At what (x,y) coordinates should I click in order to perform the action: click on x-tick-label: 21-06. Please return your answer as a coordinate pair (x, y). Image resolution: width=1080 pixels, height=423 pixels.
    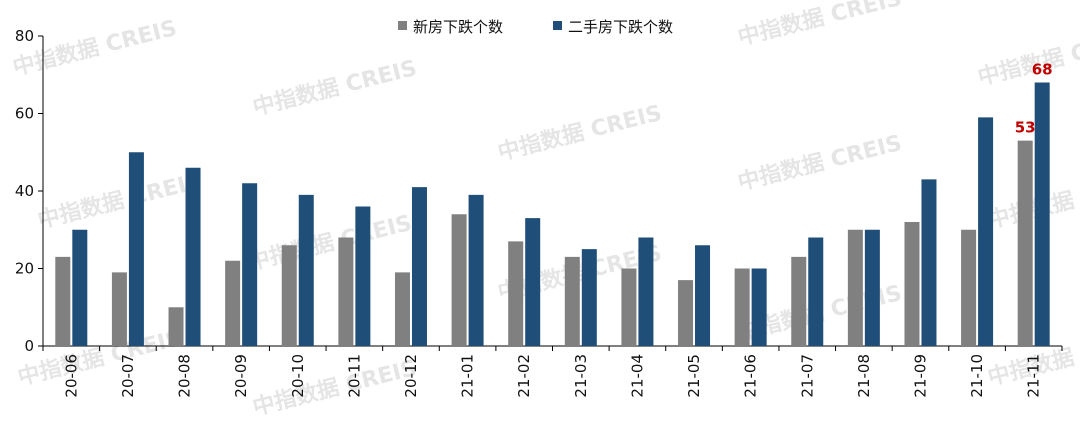
    Looking at the image, I should click on (751, 376).